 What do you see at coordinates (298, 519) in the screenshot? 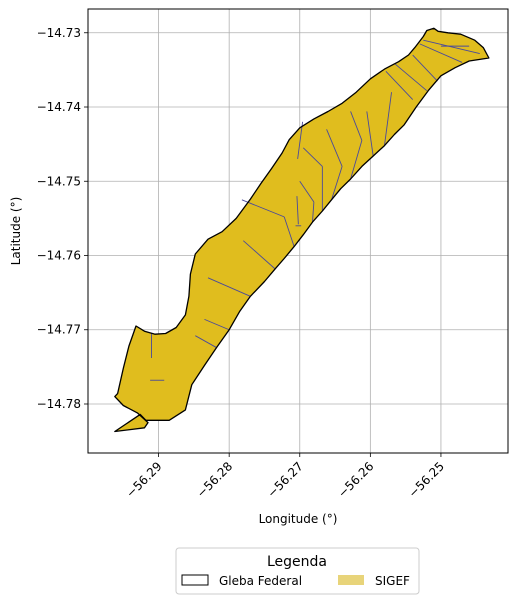
I see `x-axis-label: Longitude (°)` at bounding box center [298, 519].